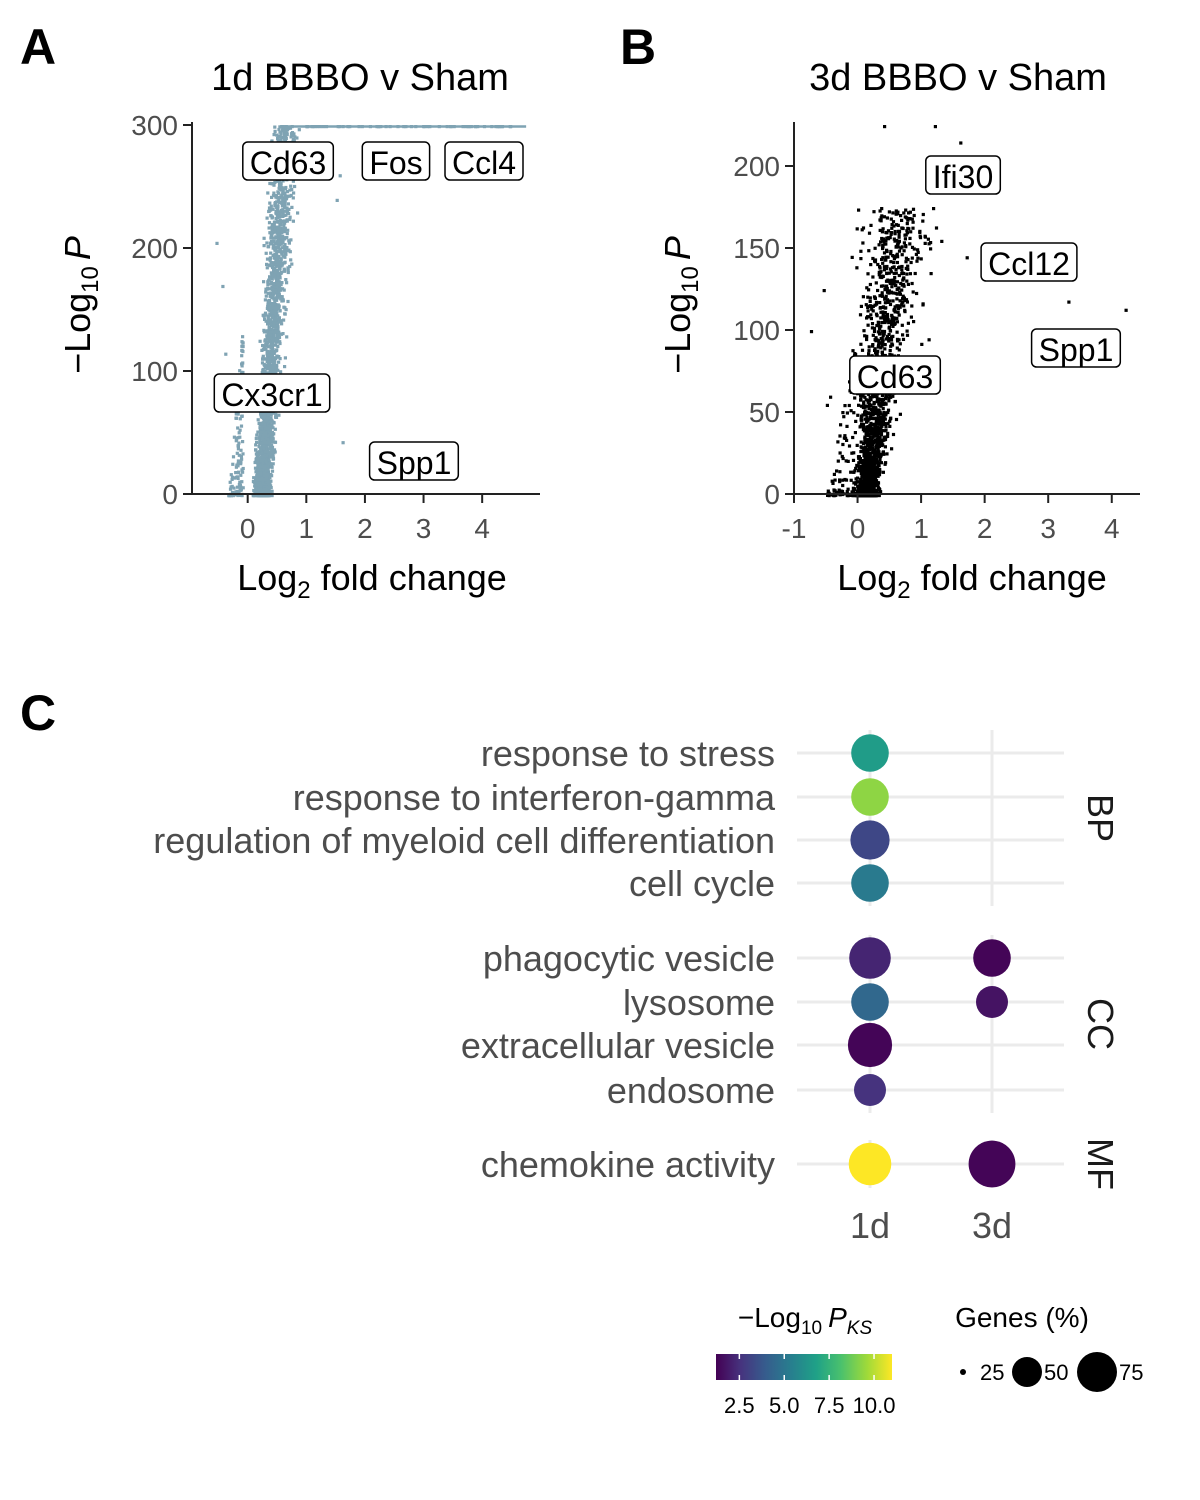 This screenshot has width=1200, height=1500. Describe the element at coordinates (629, 958) in the screenshot. I see `go-term-label: phagocytic vesicle` at that location.